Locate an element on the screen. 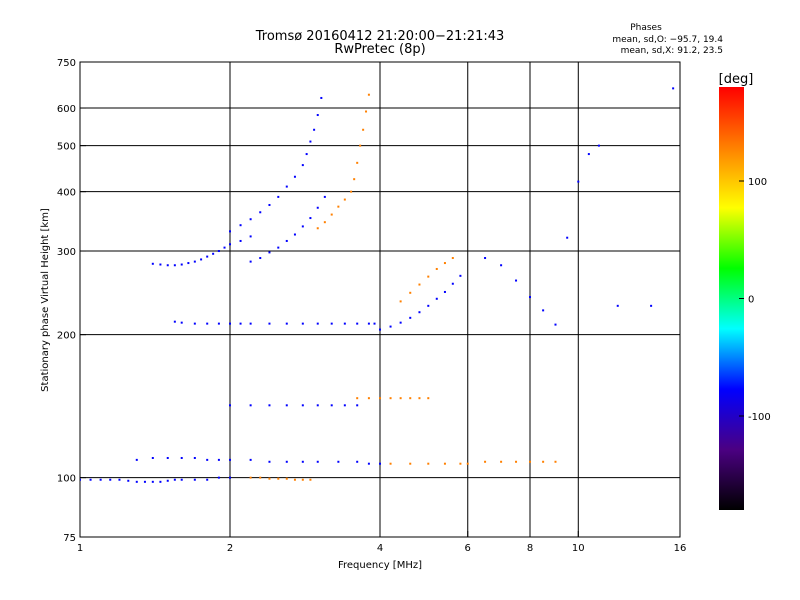 The width and height of the screenshot is (800, 600). x-tick-label: 6 is located at coordinates (468, 548).